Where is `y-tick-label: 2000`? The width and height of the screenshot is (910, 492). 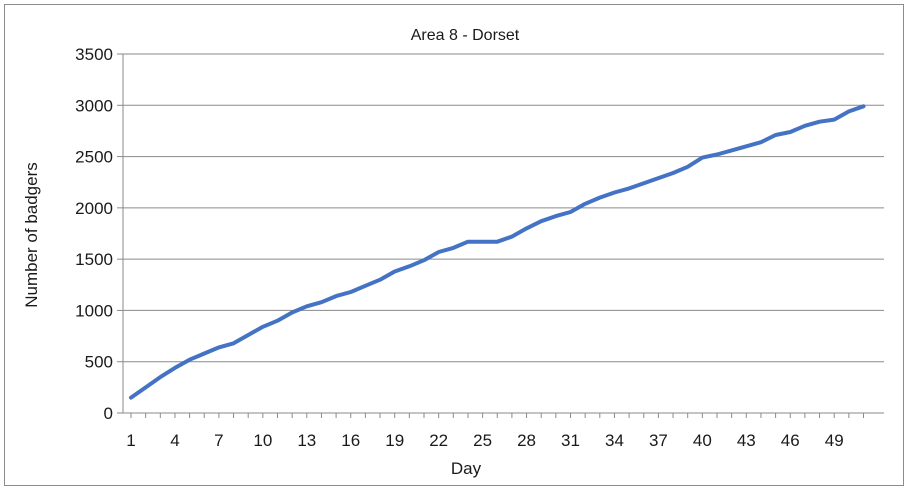
y-tick-label: 2000 is located at coordinates (94, 208).